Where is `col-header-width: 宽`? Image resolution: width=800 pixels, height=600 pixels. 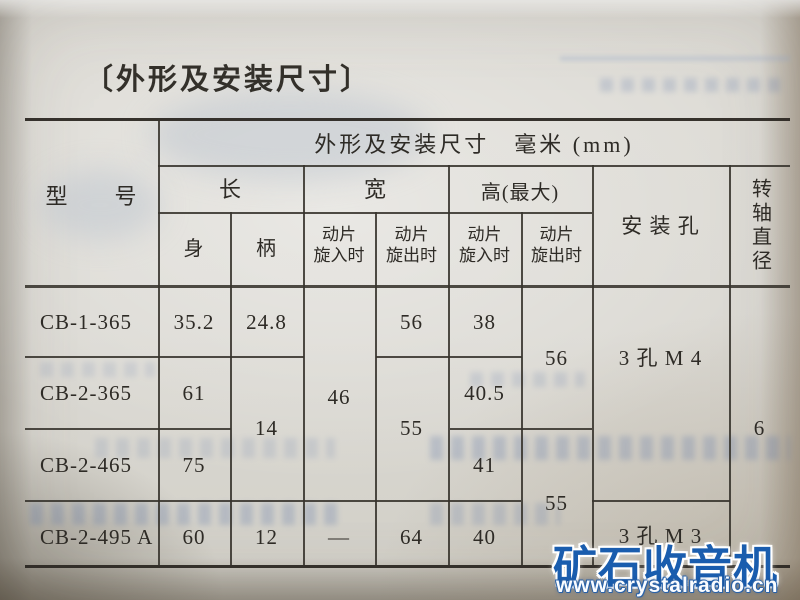
col-header-width: 宽 is located at coordinates (375, 189).